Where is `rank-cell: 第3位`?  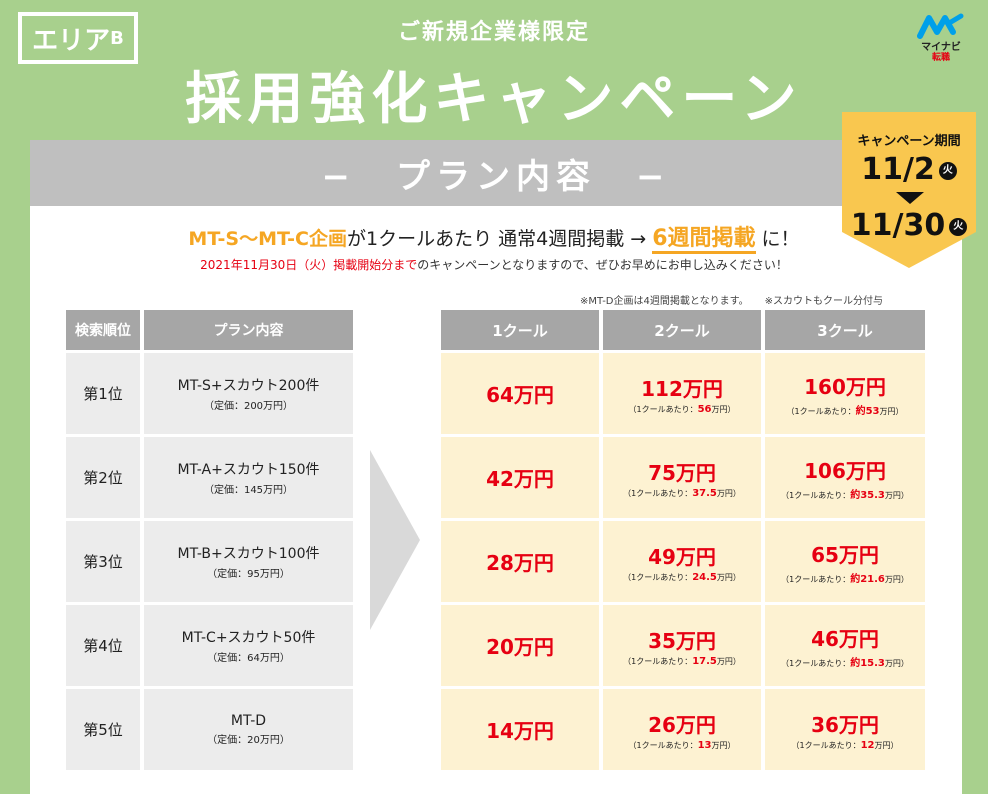 rank-cell: 第3位 is located at coordinates (103, 561).